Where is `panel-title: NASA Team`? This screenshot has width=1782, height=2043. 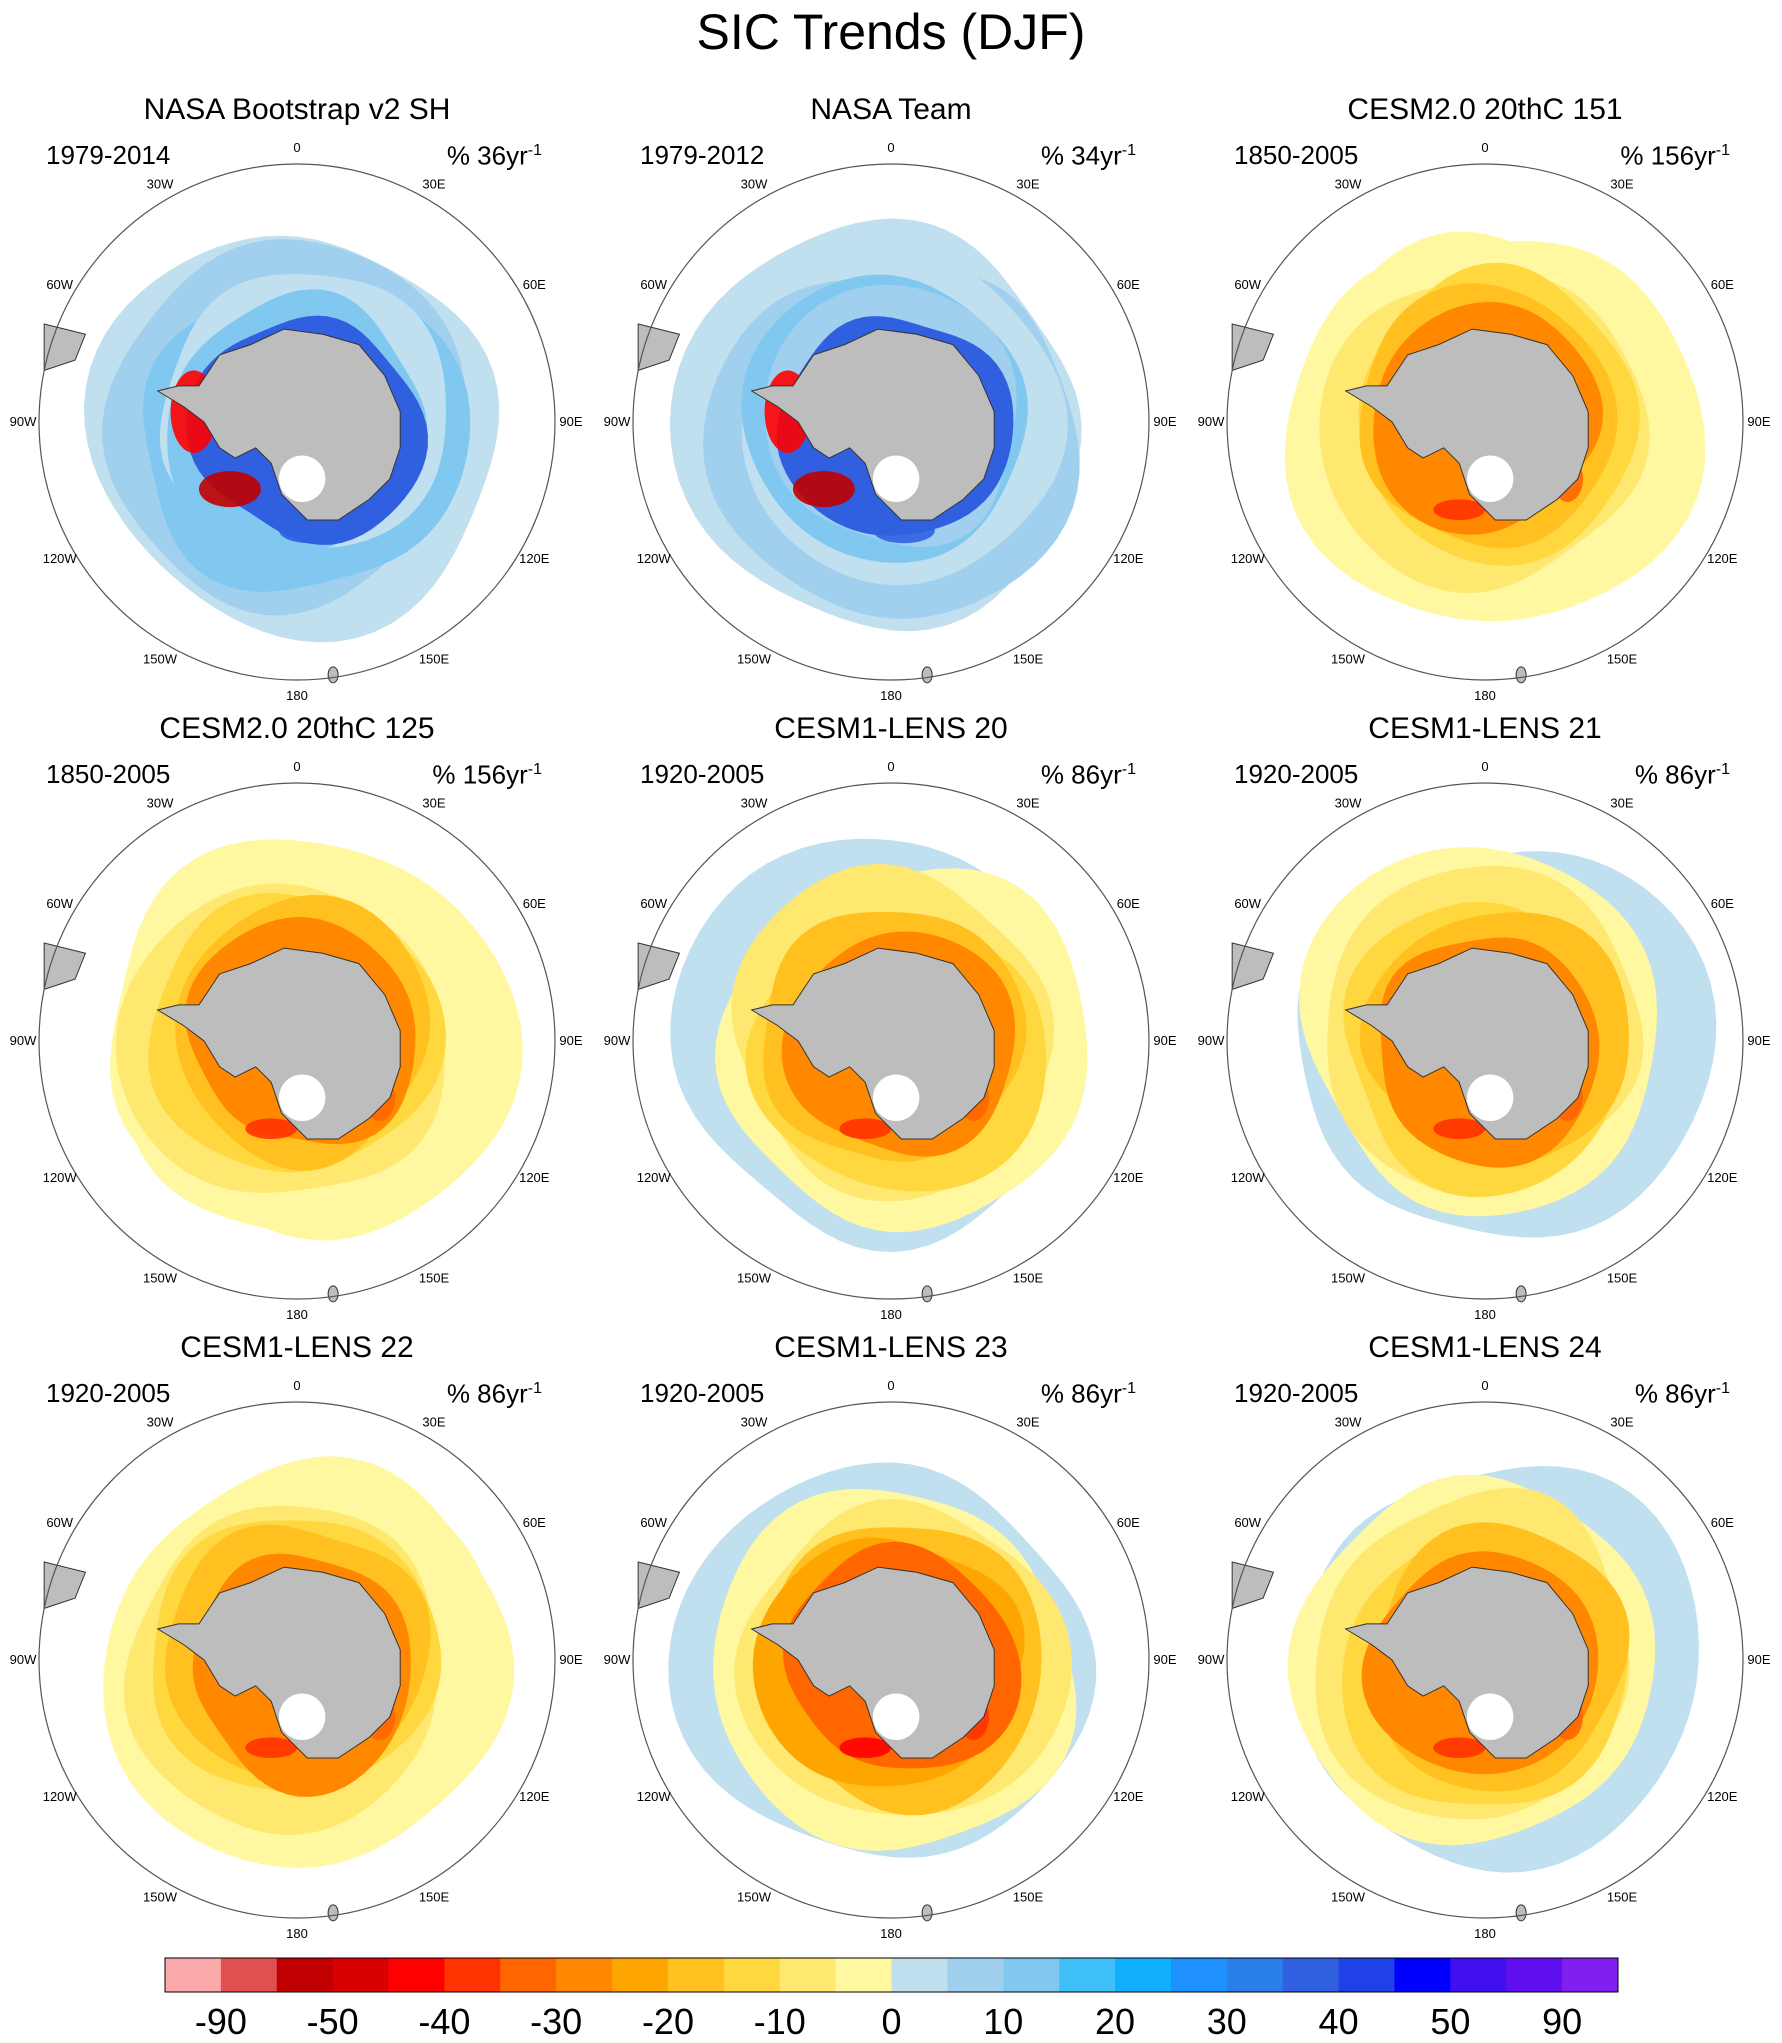 panel-title: NASA Team is located at coordinates (891, 109).